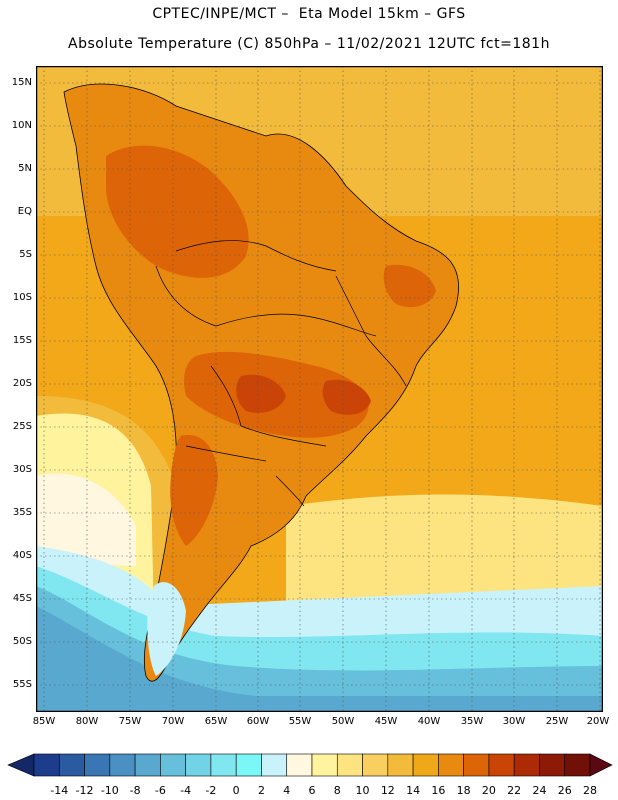 This screenshot has width=618, height=800. I want to click on lat-label: 50S, so click(22, 641).